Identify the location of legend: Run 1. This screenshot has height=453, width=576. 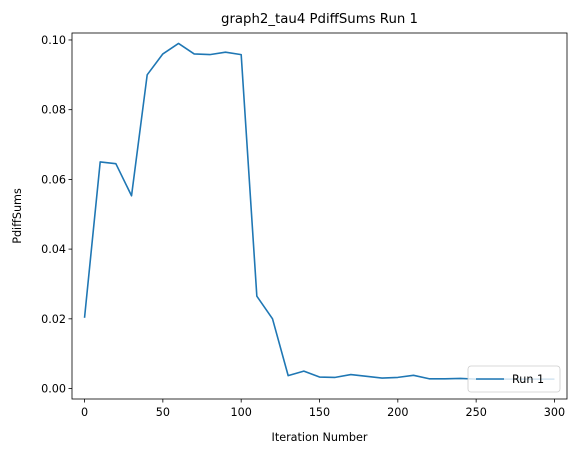
(514, 379).